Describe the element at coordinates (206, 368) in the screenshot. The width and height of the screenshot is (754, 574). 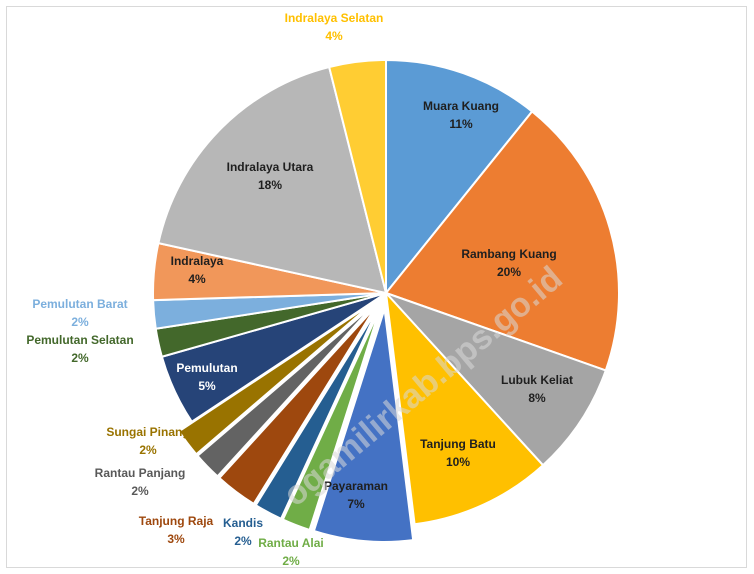
I see `slice-name-label-pemulutan: Pemulutan` at that location.